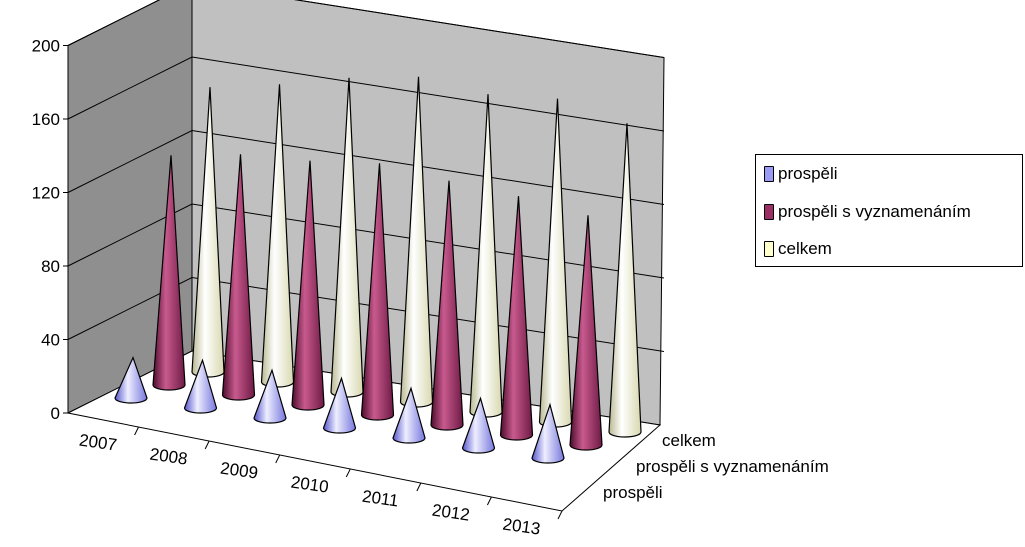  Describe the element at coordinates (50, 340) in the screenshot. I see `y-tick-label: 40` at that location.